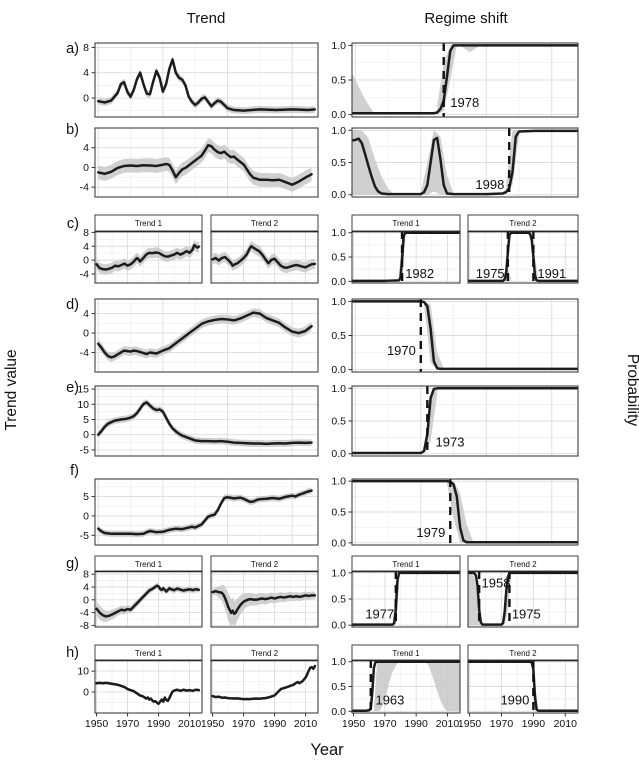 This screenshot has height=775, width=639. Describe the element at coordinates (72, 564) in the screenshot. I see `row-label-g: g)` at that location.